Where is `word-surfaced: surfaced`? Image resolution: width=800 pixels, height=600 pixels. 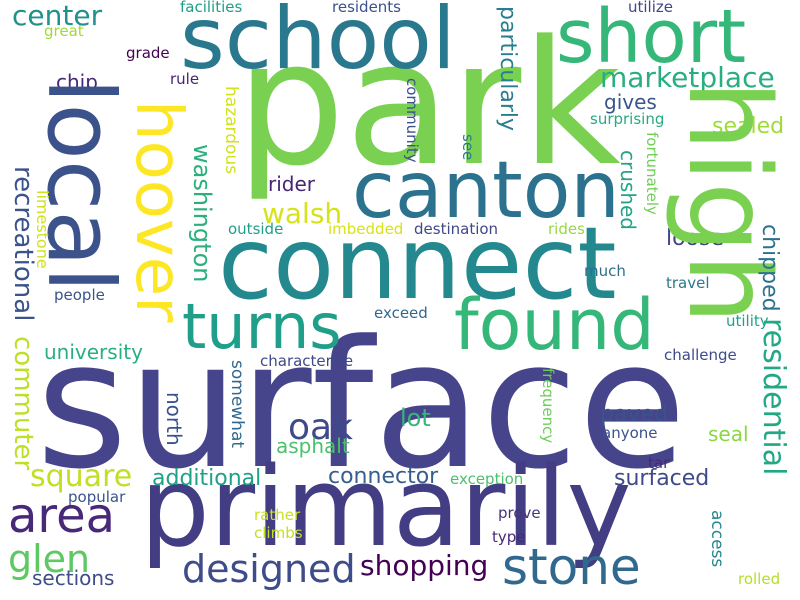 word-surfaced: surfaced is located at coordinates (662, 478).